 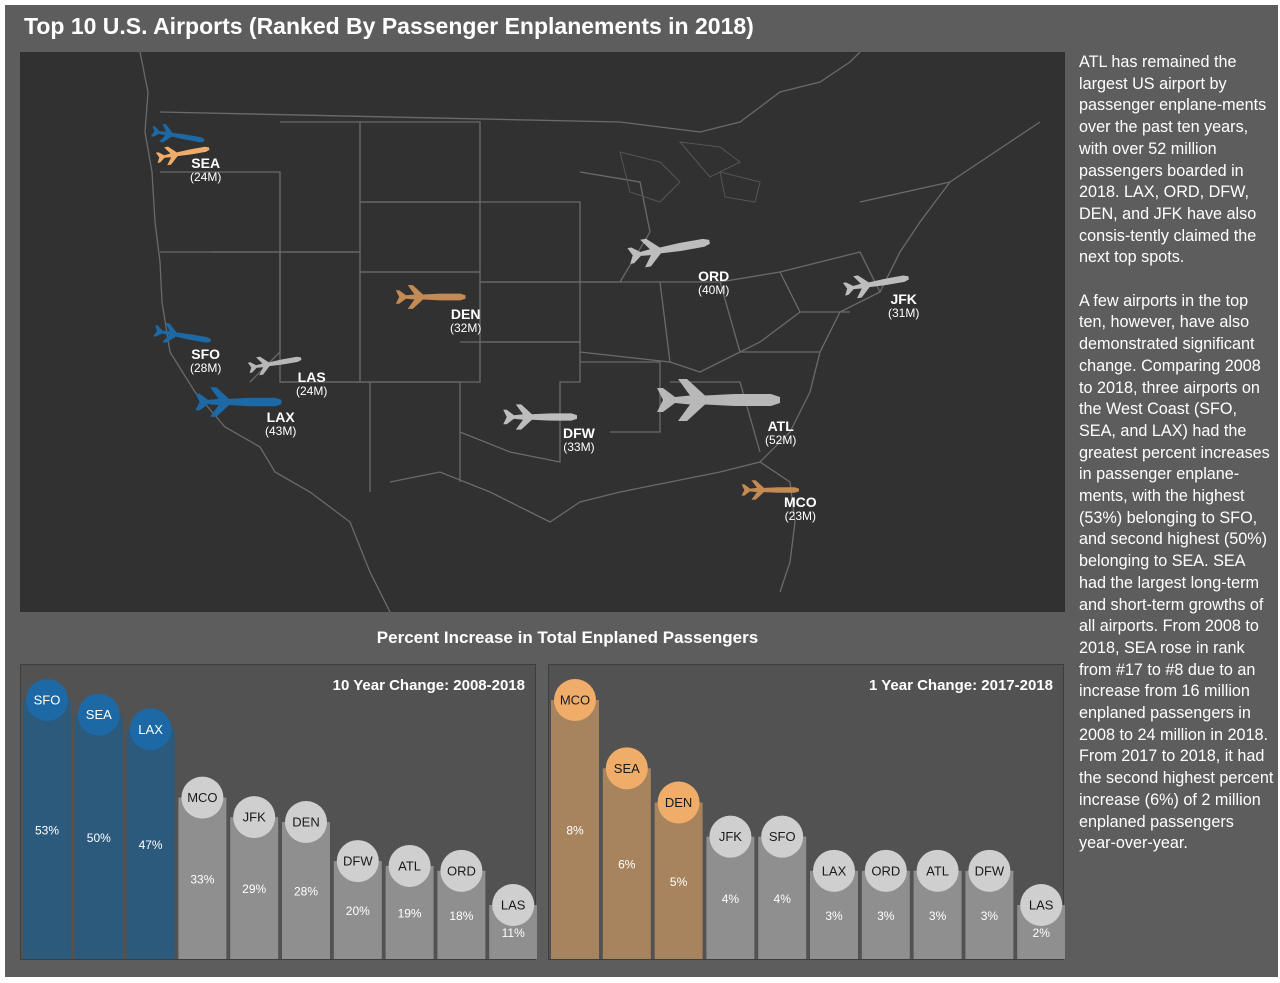 I want to click on category-label-10y-den: DEN, so click(x=305, y=822).